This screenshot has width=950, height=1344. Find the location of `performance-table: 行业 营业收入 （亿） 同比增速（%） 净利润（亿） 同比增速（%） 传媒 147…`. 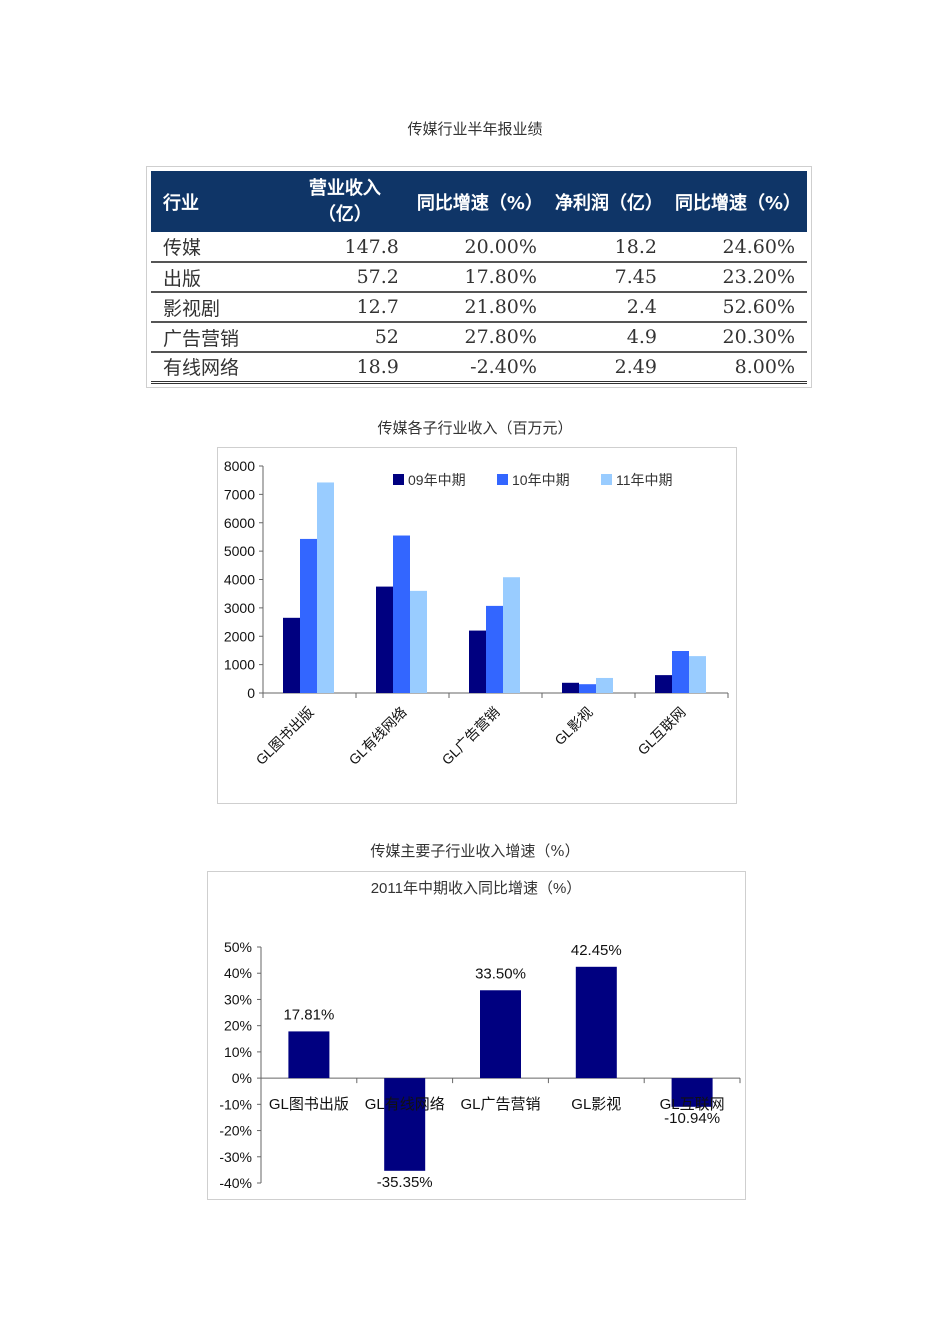

performance-table: 行业 营业收入 （亿） 同比增速（%） 净利润（亿） 同比增速（%） 传媒 147… is located at coordinates (479, 277).